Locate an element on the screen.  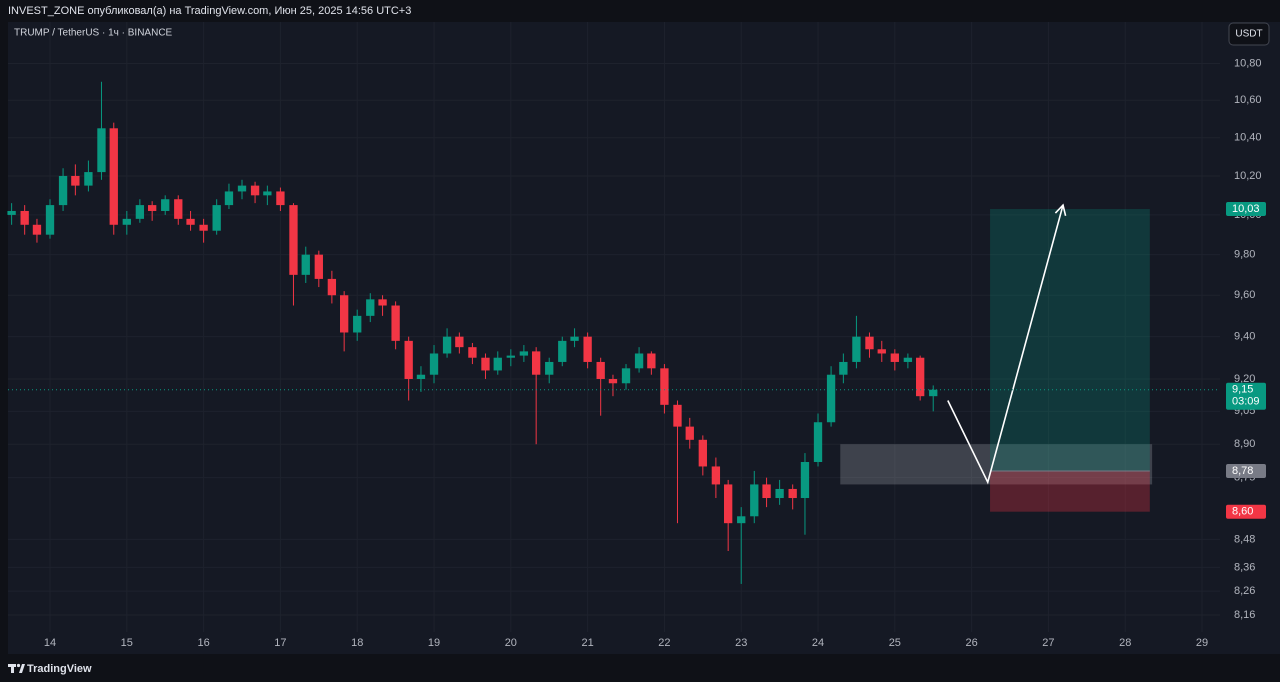
x-tick-label: 23 is located at coordinates (741, 643).